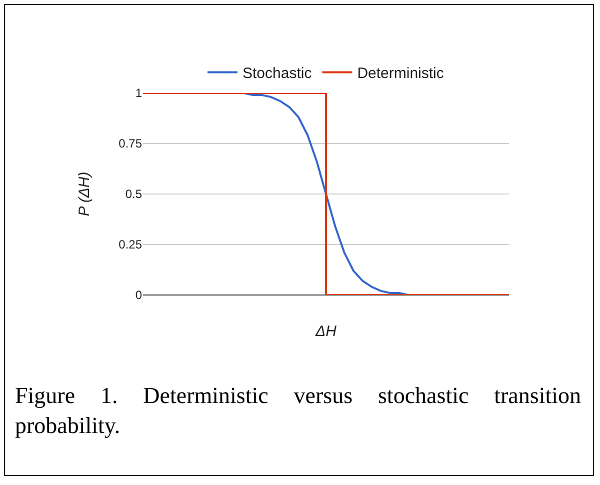 Image resolution: width=600 pixels, height=485 pixels. I want to click on legend-label: Deterministic, so click(400, 73).